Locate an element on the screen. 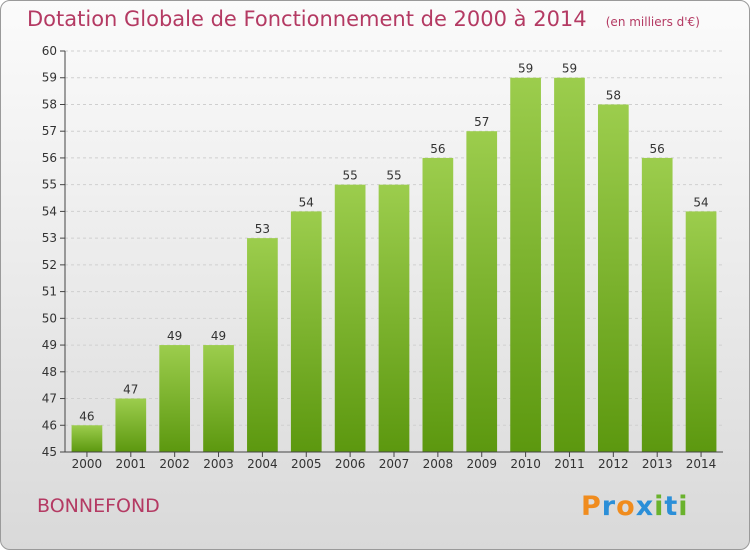 The image size is (750, 550). proxiti-logo: Proxiti is located at coordinates (635, 506).